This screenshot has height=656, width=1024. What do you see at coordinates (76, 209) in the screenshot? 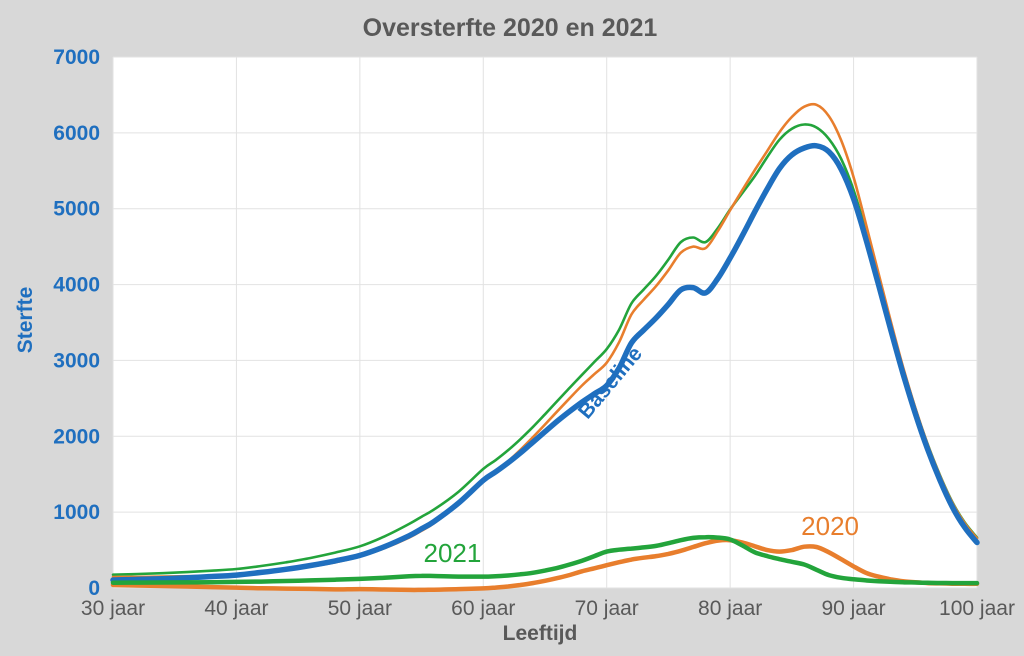
I see `y-tick-label-5000: 5000` at bounding box center [76, 209].